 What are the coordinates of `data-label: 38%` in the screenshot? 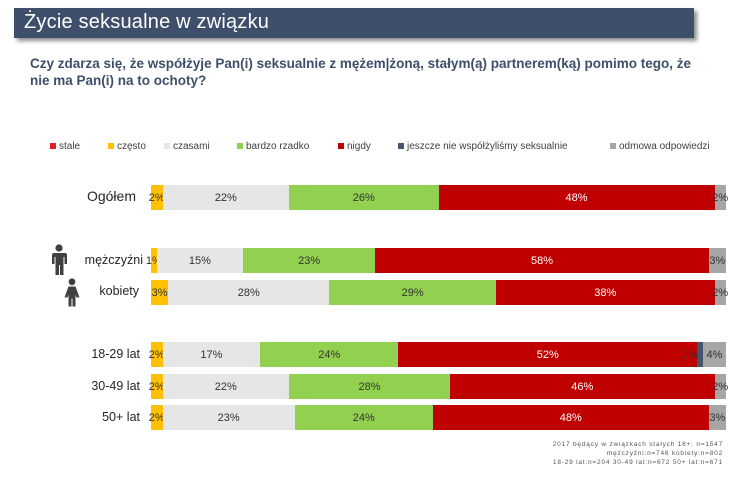 It's located at (605, 292).